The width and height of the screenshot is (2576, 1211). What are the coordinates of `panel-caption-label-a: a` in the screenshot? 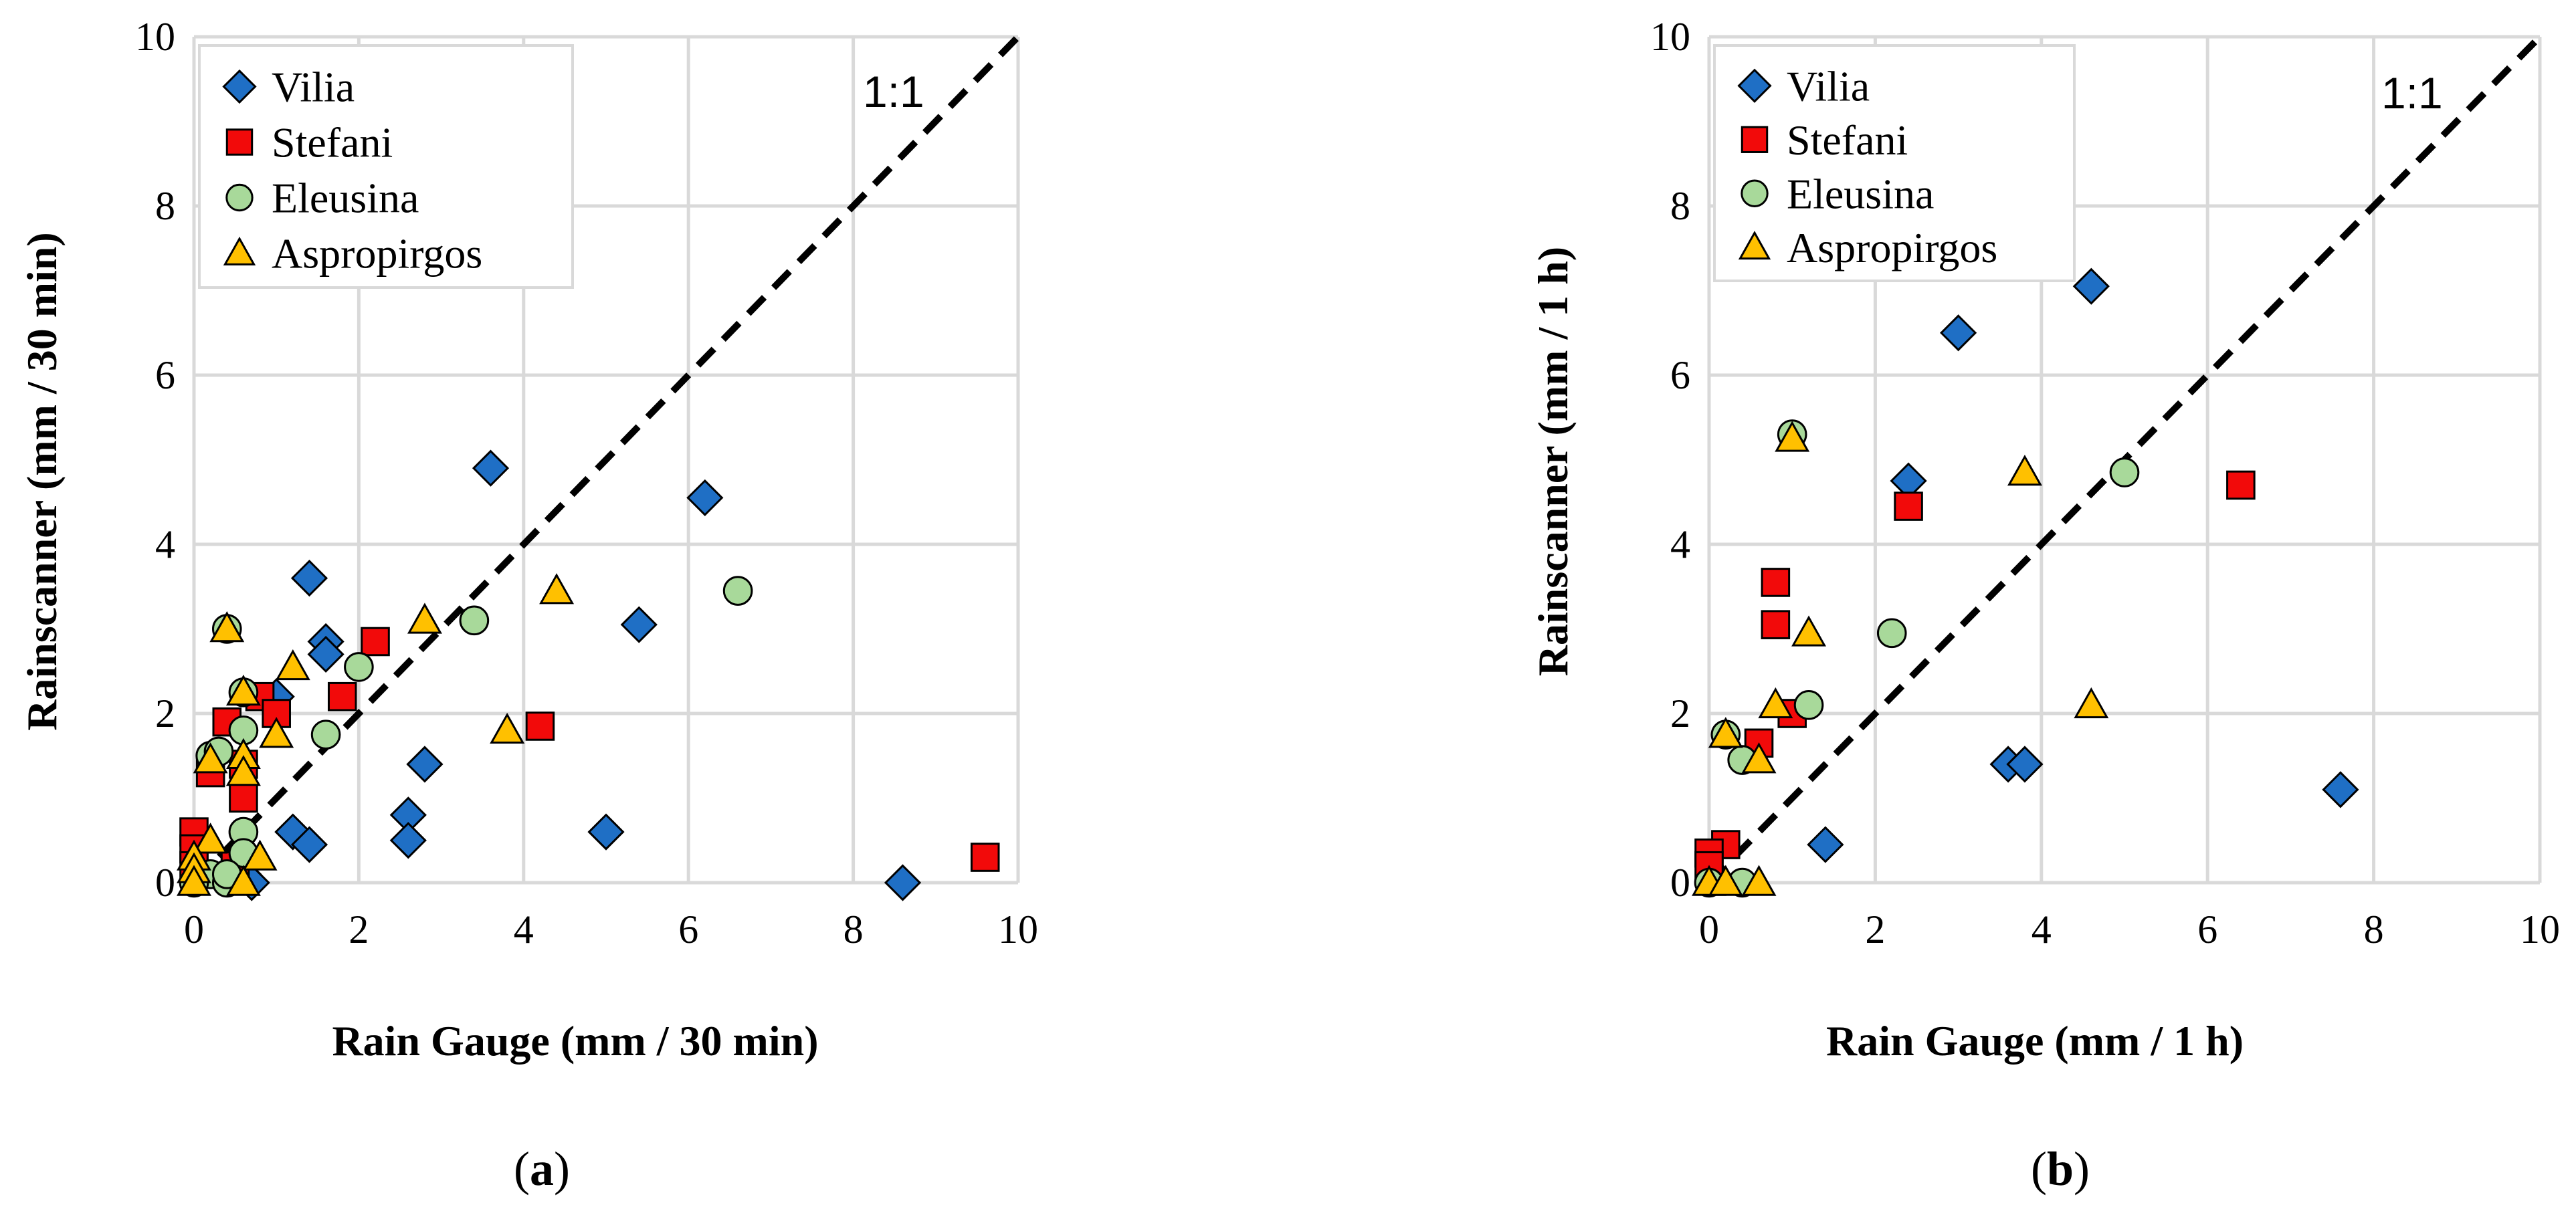 It's located at (542, 1169).